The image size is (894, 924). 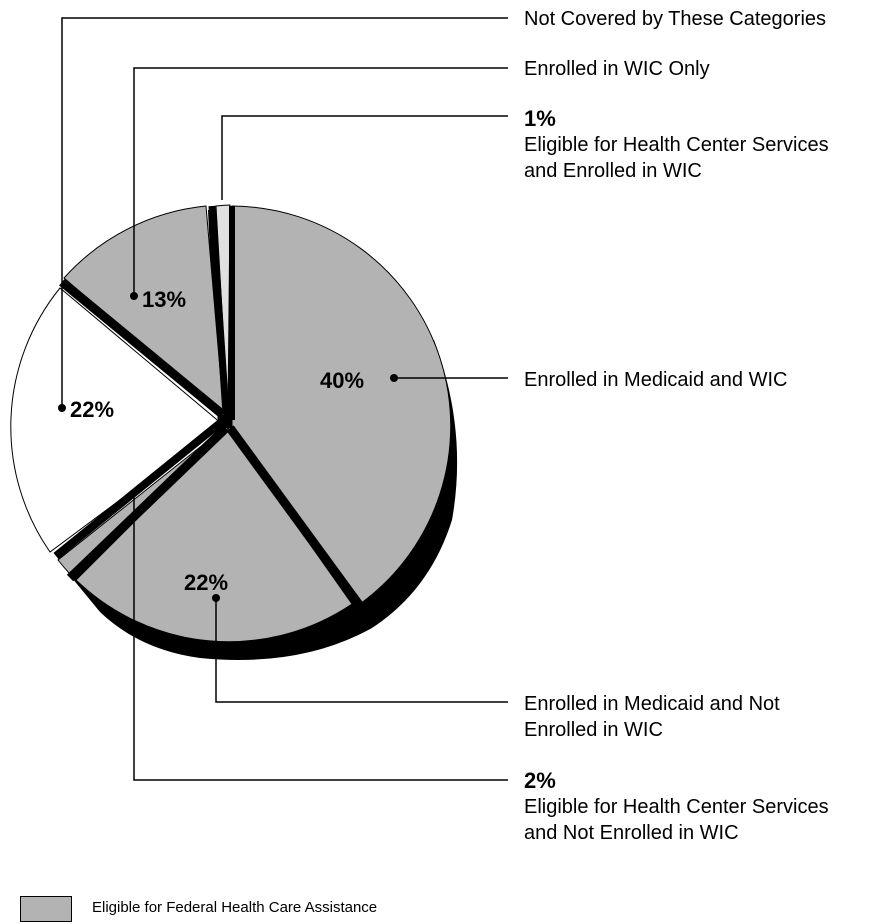 What do you see at coordinates (675, 19) in the screenshot?
I see `label-not-covered: Not Covered by These Categories` at bounding box center [675, 19].